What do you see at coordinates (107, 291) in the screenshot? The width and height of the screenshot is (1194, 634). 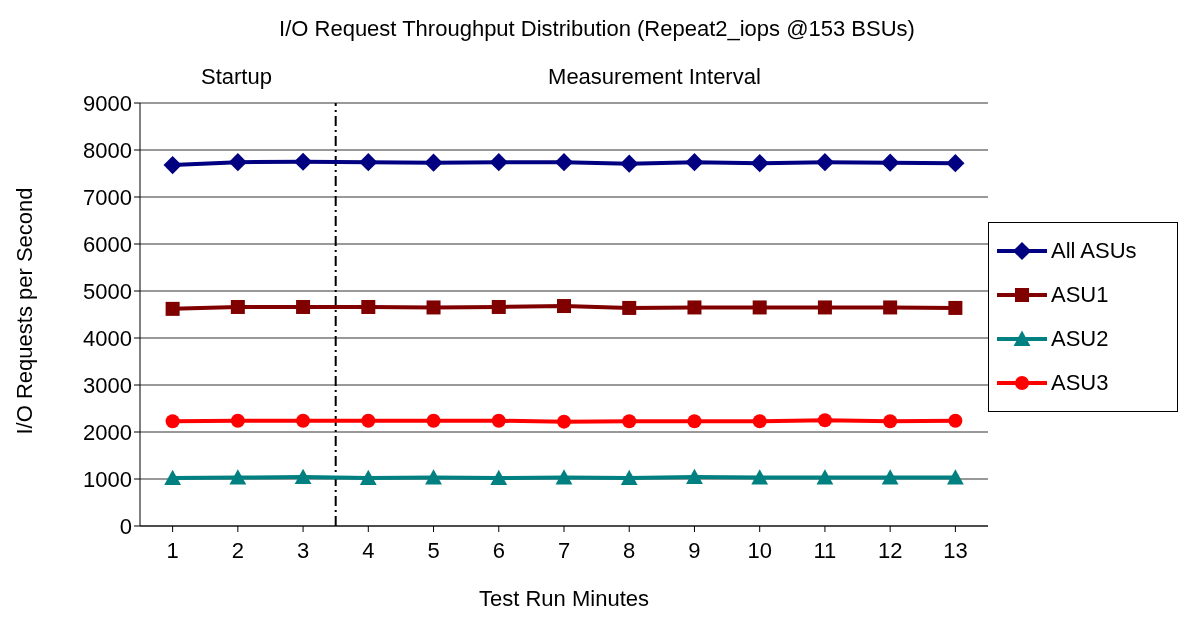 I see `y-tick-label: 5000` at bounding box center [107, 291].